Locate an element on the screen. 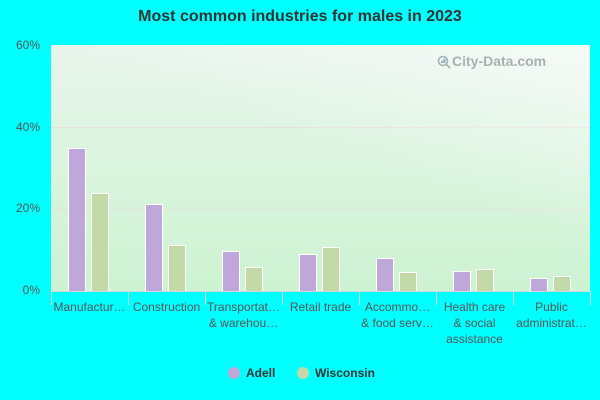 This screenshot has width=600, height=400. magnifier-icon is located at coordinates (444, 62).